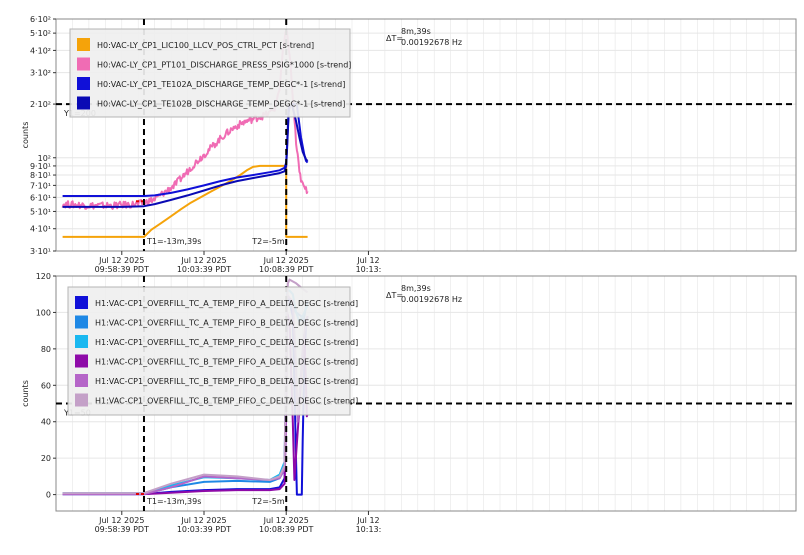 The image size is (804, 555). What do you see at coordinates (46, 458) in the screenshot?
I see `y-tick-label: 20` at bounding box center [46, 458].